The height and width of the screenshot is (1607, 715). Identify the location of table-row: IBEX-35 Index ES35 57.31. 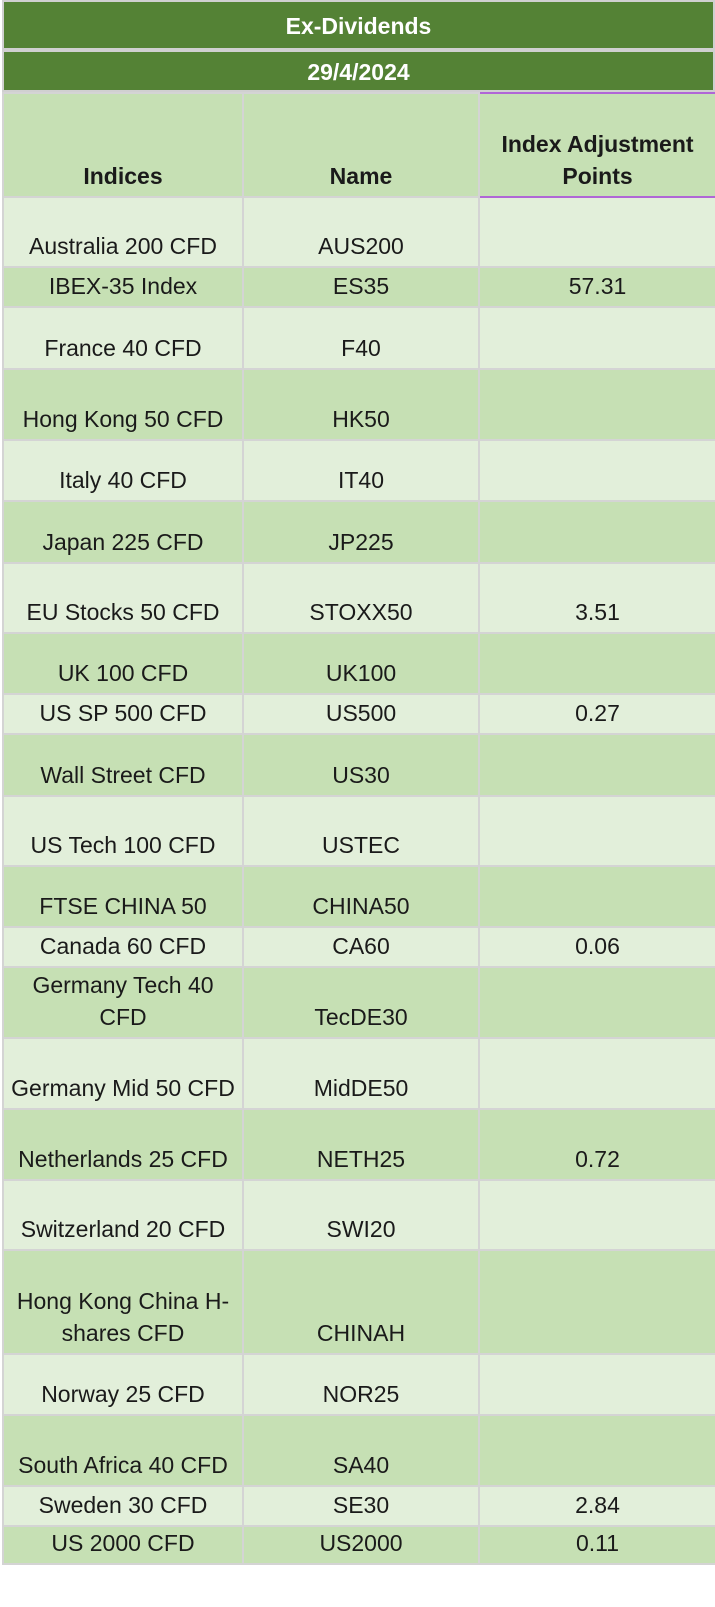
(358, 287).